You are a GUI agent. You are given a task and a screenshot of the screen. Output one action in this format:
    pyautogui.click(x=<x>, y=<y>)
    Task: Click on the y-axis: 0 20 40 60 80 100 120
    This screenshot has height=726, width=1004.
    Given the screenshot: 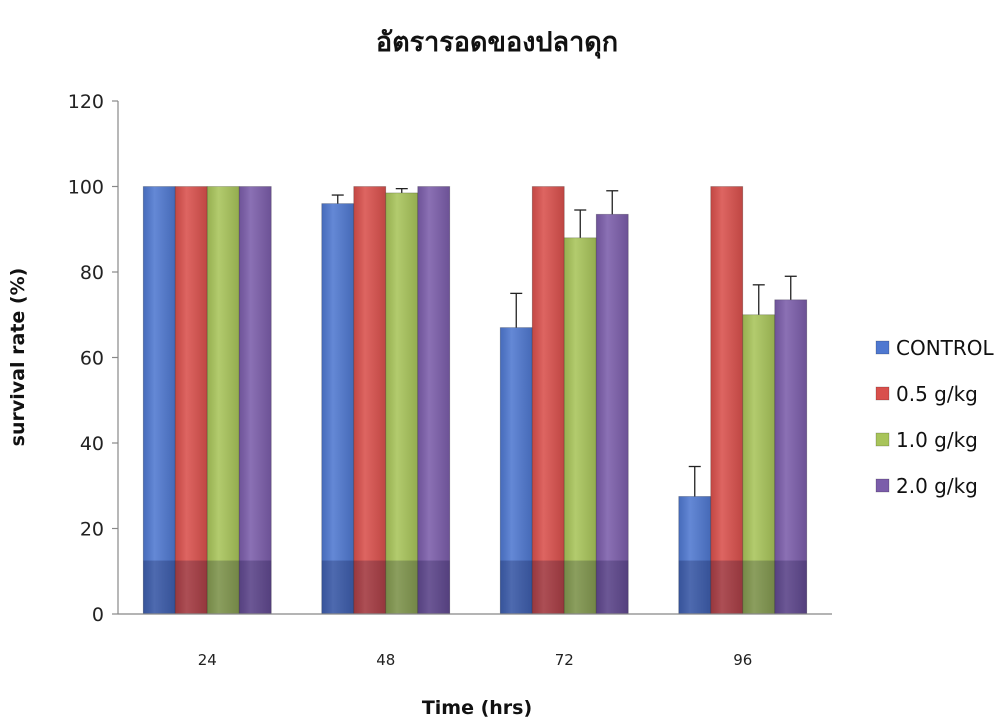 What is the action you would take?
    pyautogui.click(x=93, y=358)
    